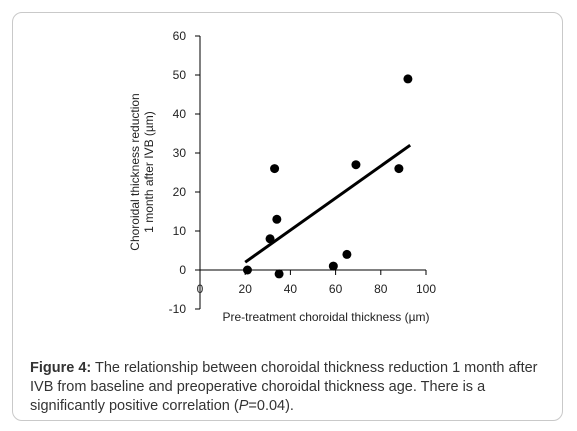 This screenshot has height=431, width=577. I want to click on x-tick-label: 100, so click(426, 289).